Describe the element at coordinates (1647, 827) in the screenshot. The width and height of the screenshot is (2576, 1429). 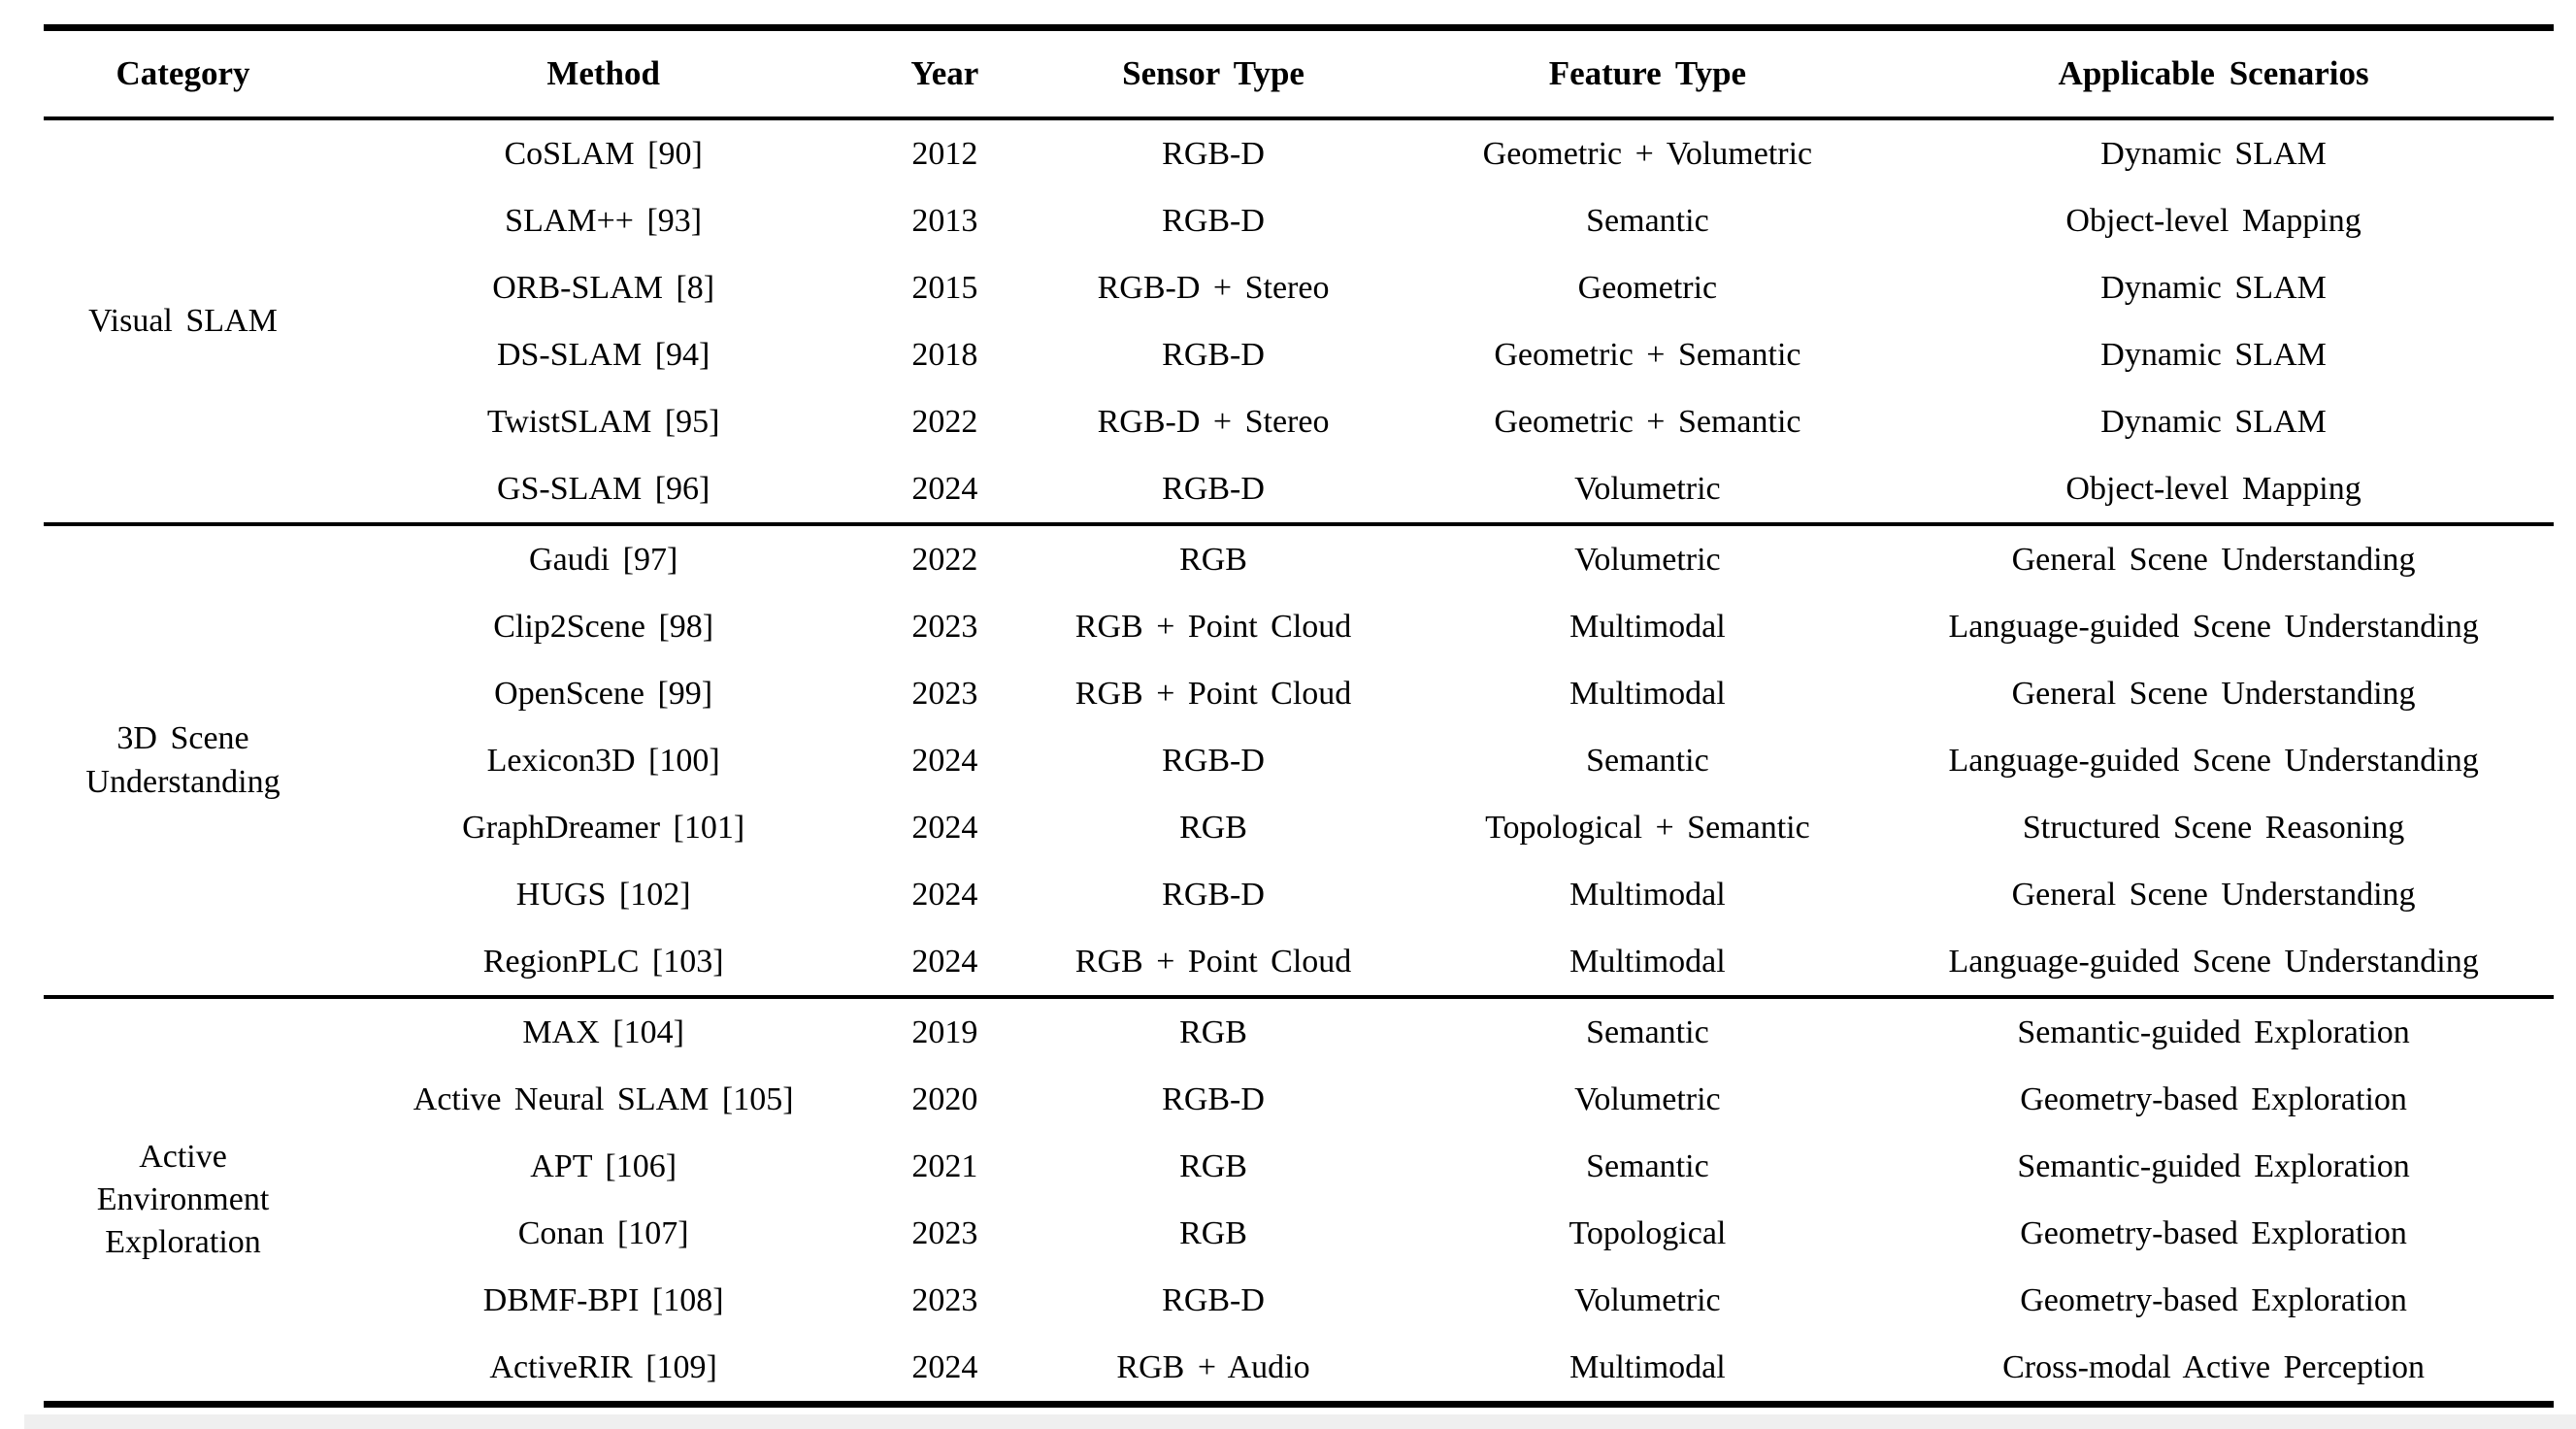
I see `feature-type-cell: Topological + Semantic` at that location.